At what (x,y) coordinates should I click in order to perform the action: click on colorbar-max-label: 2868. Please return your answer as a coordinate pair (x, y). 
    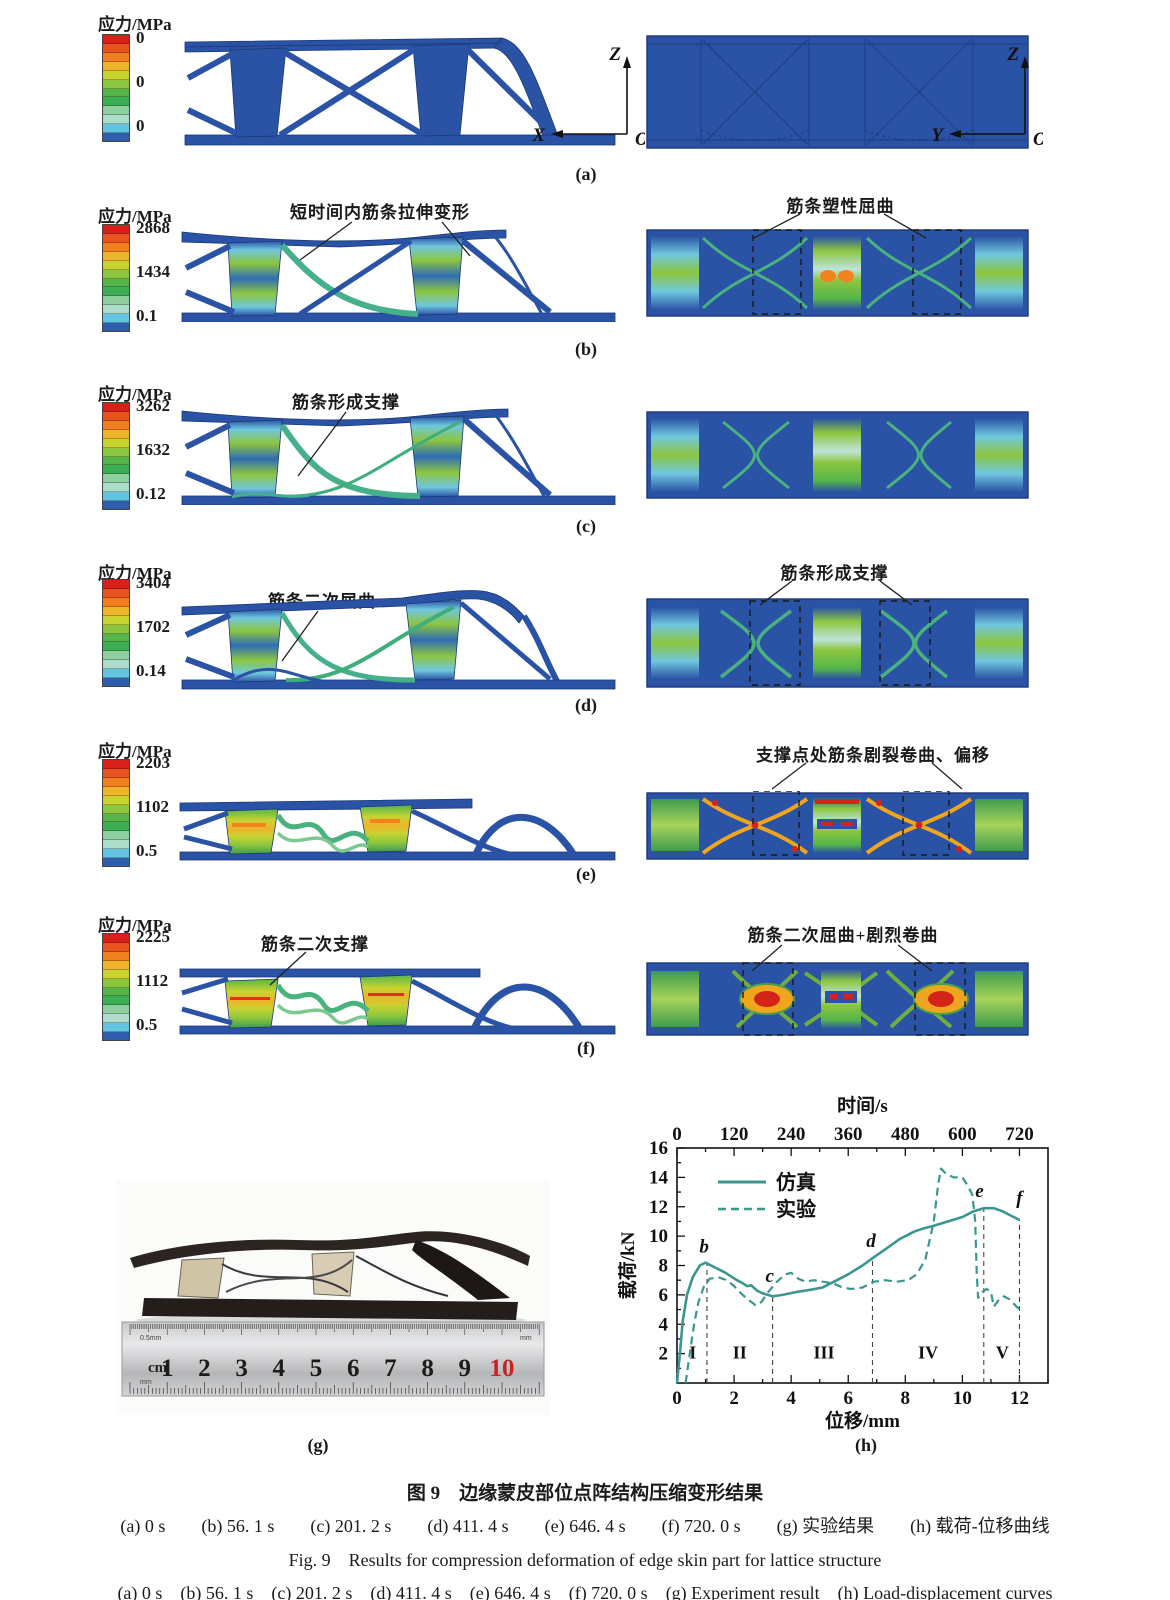
    Looking at the image, I should click on (153, 227).